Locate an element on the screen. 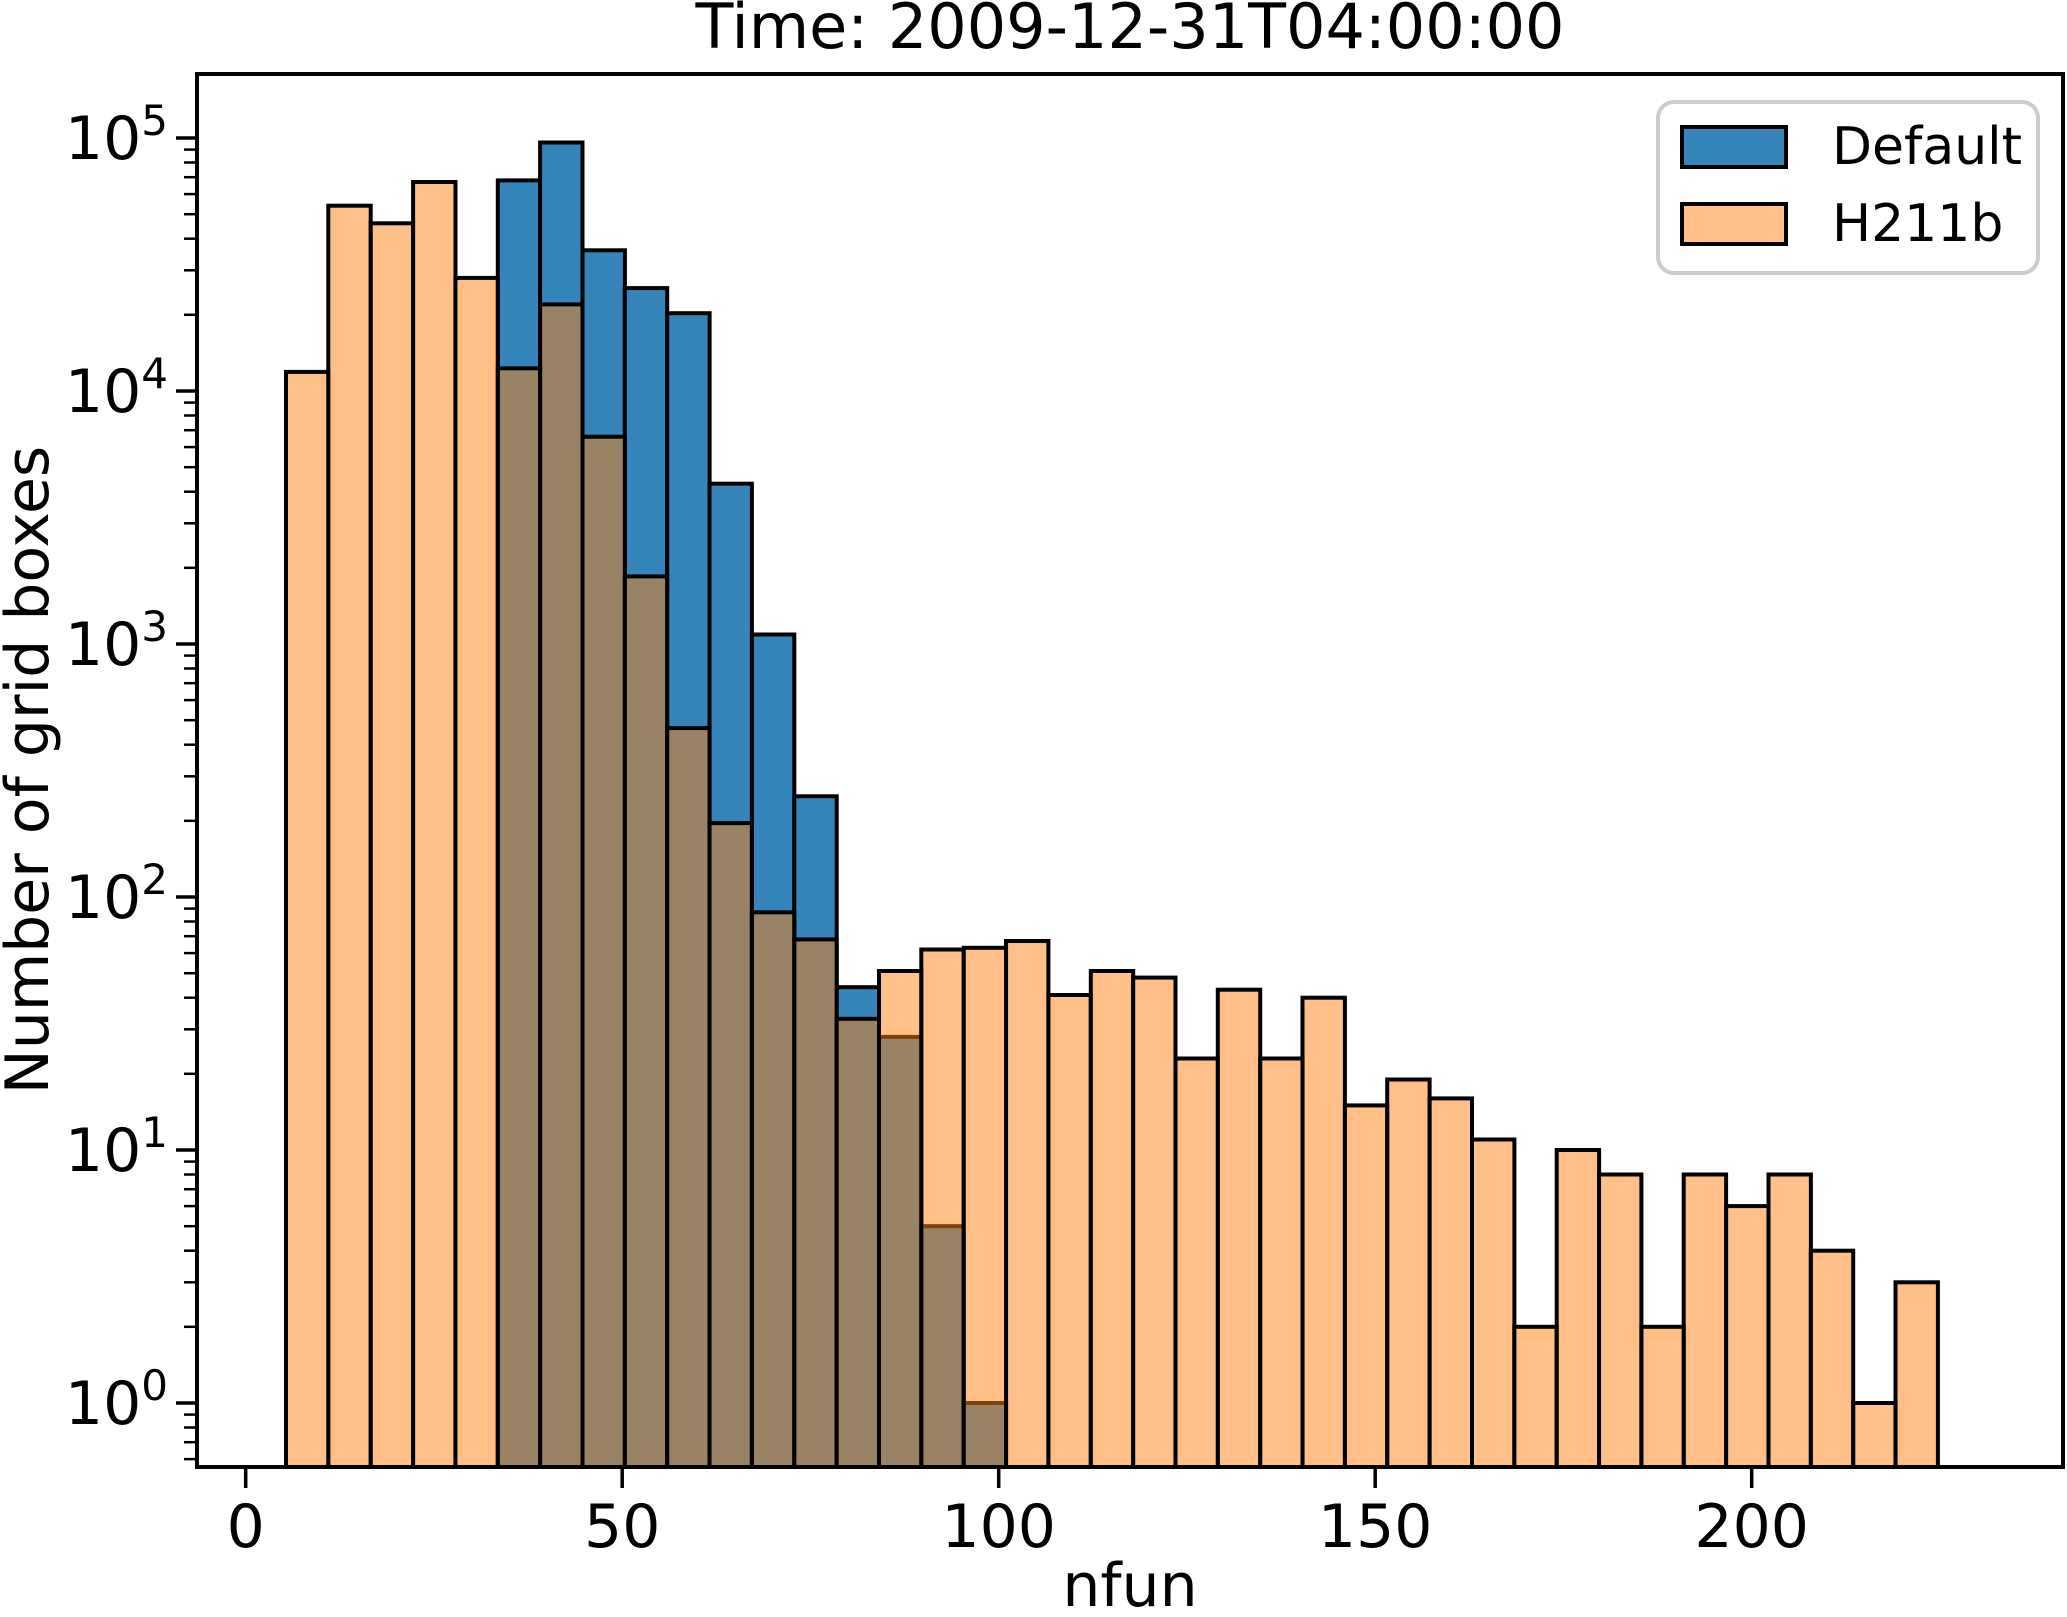 Image resolution: width=2067 pixels, height=1617 pixels. y-axis-label: Number of grid boxes is located at coordinates (31, 770).